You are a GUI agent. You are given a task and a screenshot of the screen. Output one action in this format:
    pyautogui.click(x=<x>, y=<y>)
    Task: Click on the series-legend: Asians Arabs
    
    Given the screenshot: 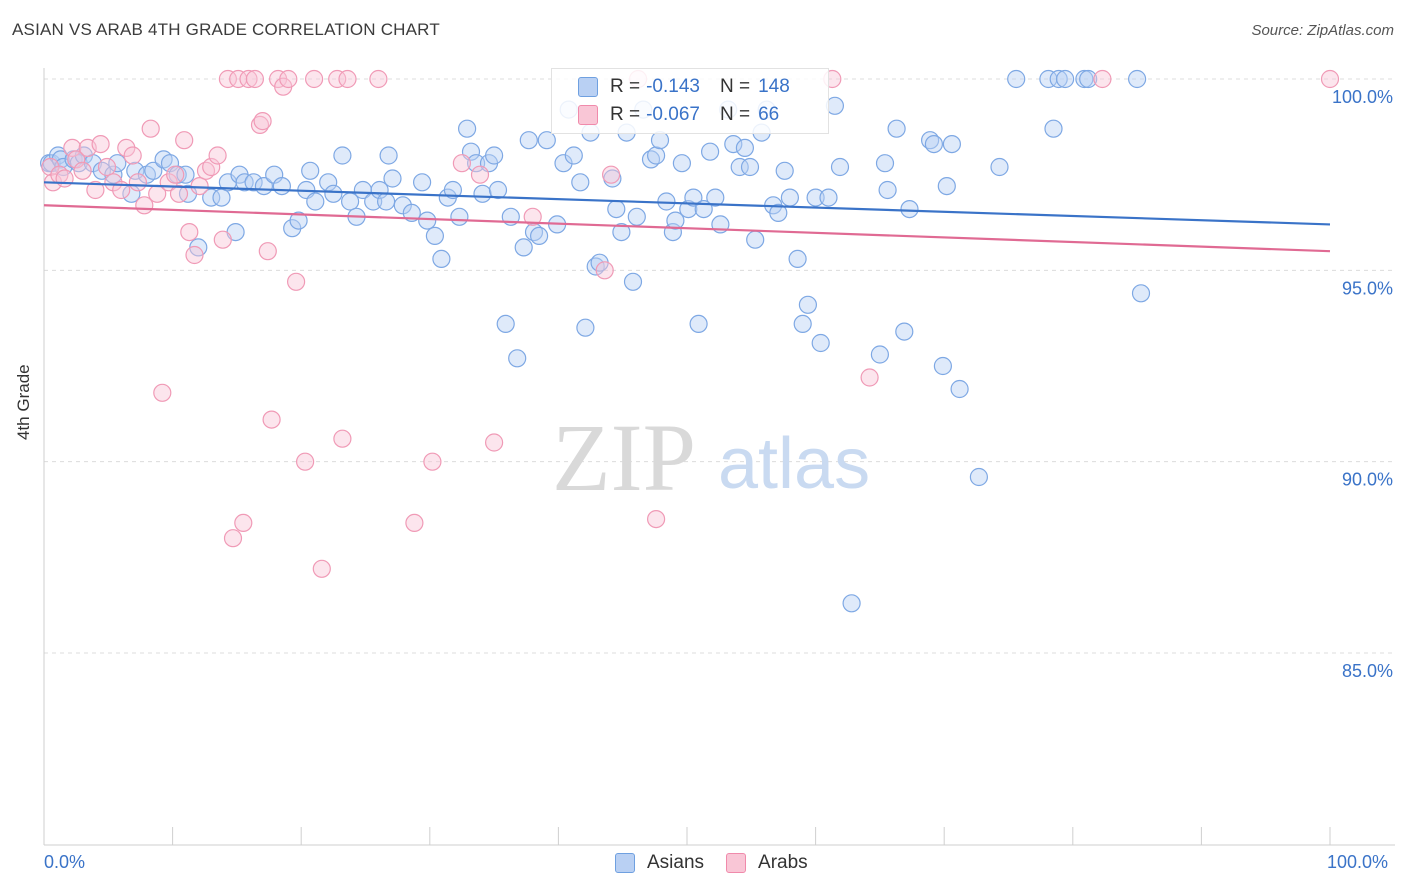 What is the action you would take?
    pyautogui.click(x=722, y=863)
    